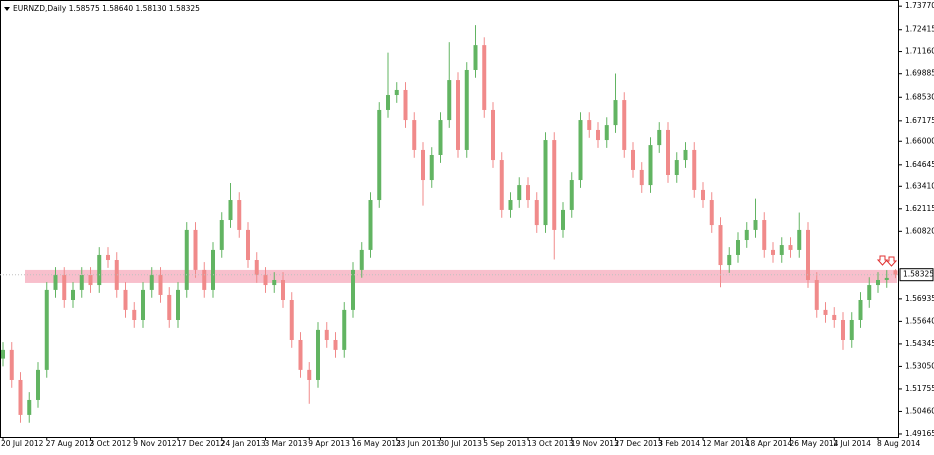 The width and height of the screenshot is (934, 455). Describe the element at coordinates (201, 443) in the screenshot. I see `x-tick-label: 17 Dec 2012` at that location.